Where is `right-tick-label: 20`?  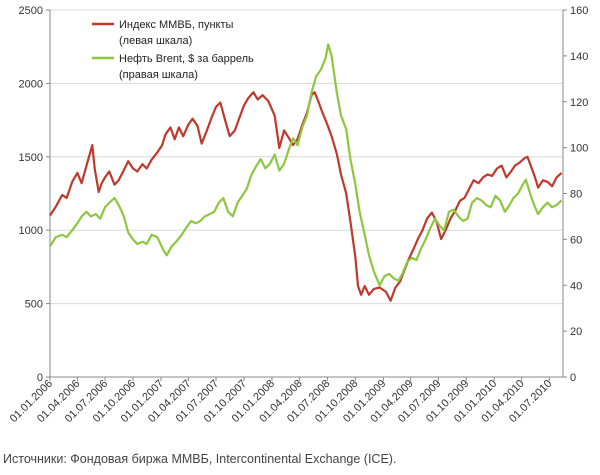 right-tick-label: 20 is located at coordinates (576, 332).